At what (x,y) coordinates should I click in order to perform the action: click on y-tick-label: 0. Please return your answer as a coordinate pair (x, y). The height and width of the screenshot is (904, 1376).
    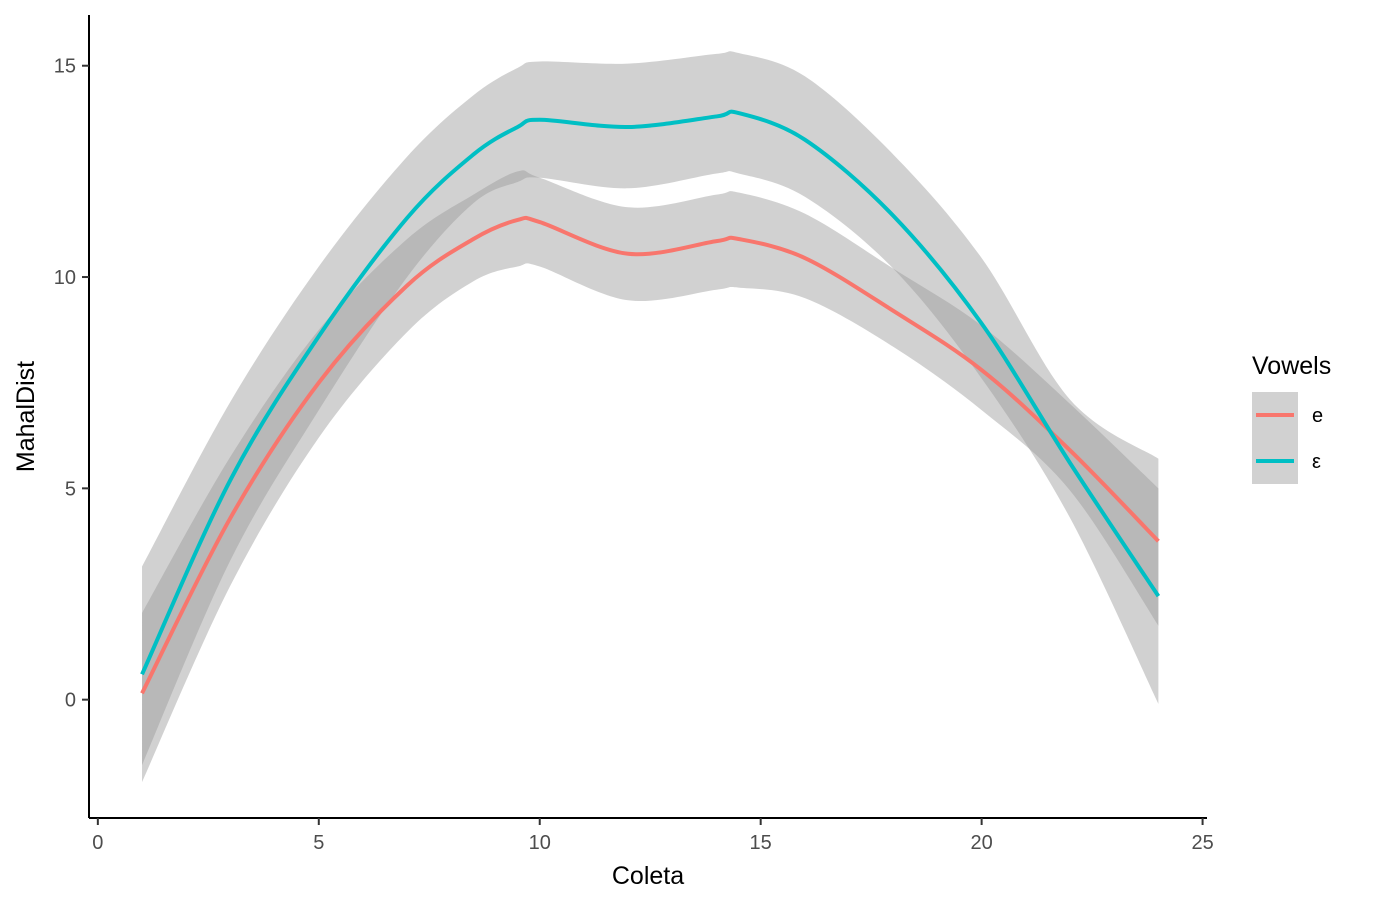
    Looking at the image, I should click on (70, 701).